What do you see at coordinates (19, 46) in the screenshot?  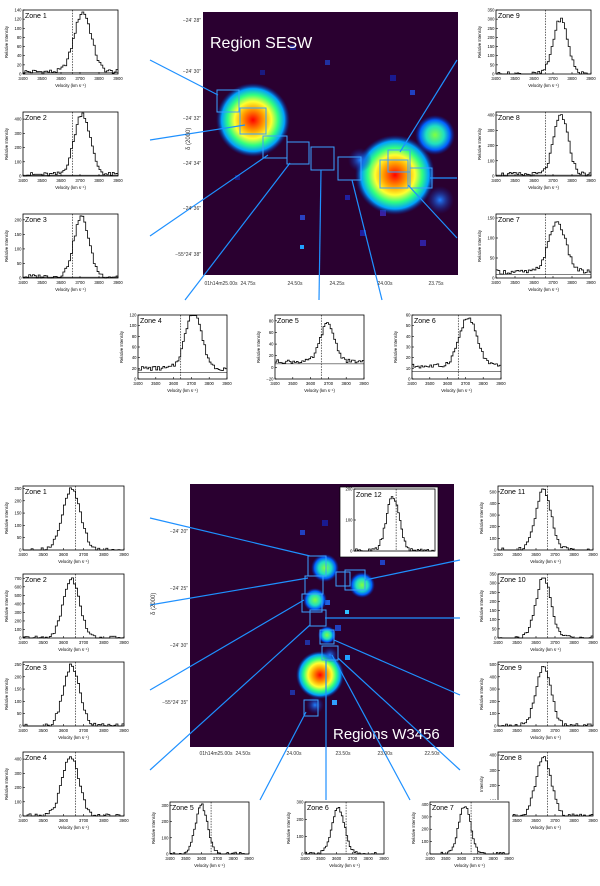 I see `y-tick-label: 60` at bounding box center [19, 46].